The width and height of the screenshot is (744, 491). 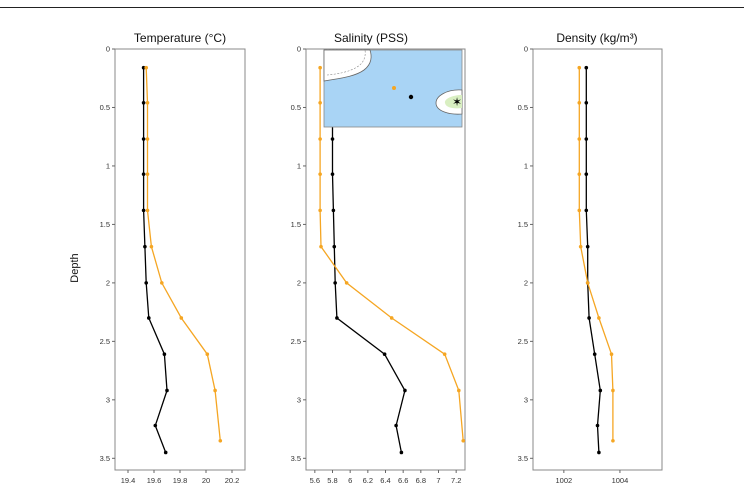 What do you see at coordinates (299, 49) in the screenshot?
I see `salinity-y-tick-label: 0` at bounding box center [299, 49].